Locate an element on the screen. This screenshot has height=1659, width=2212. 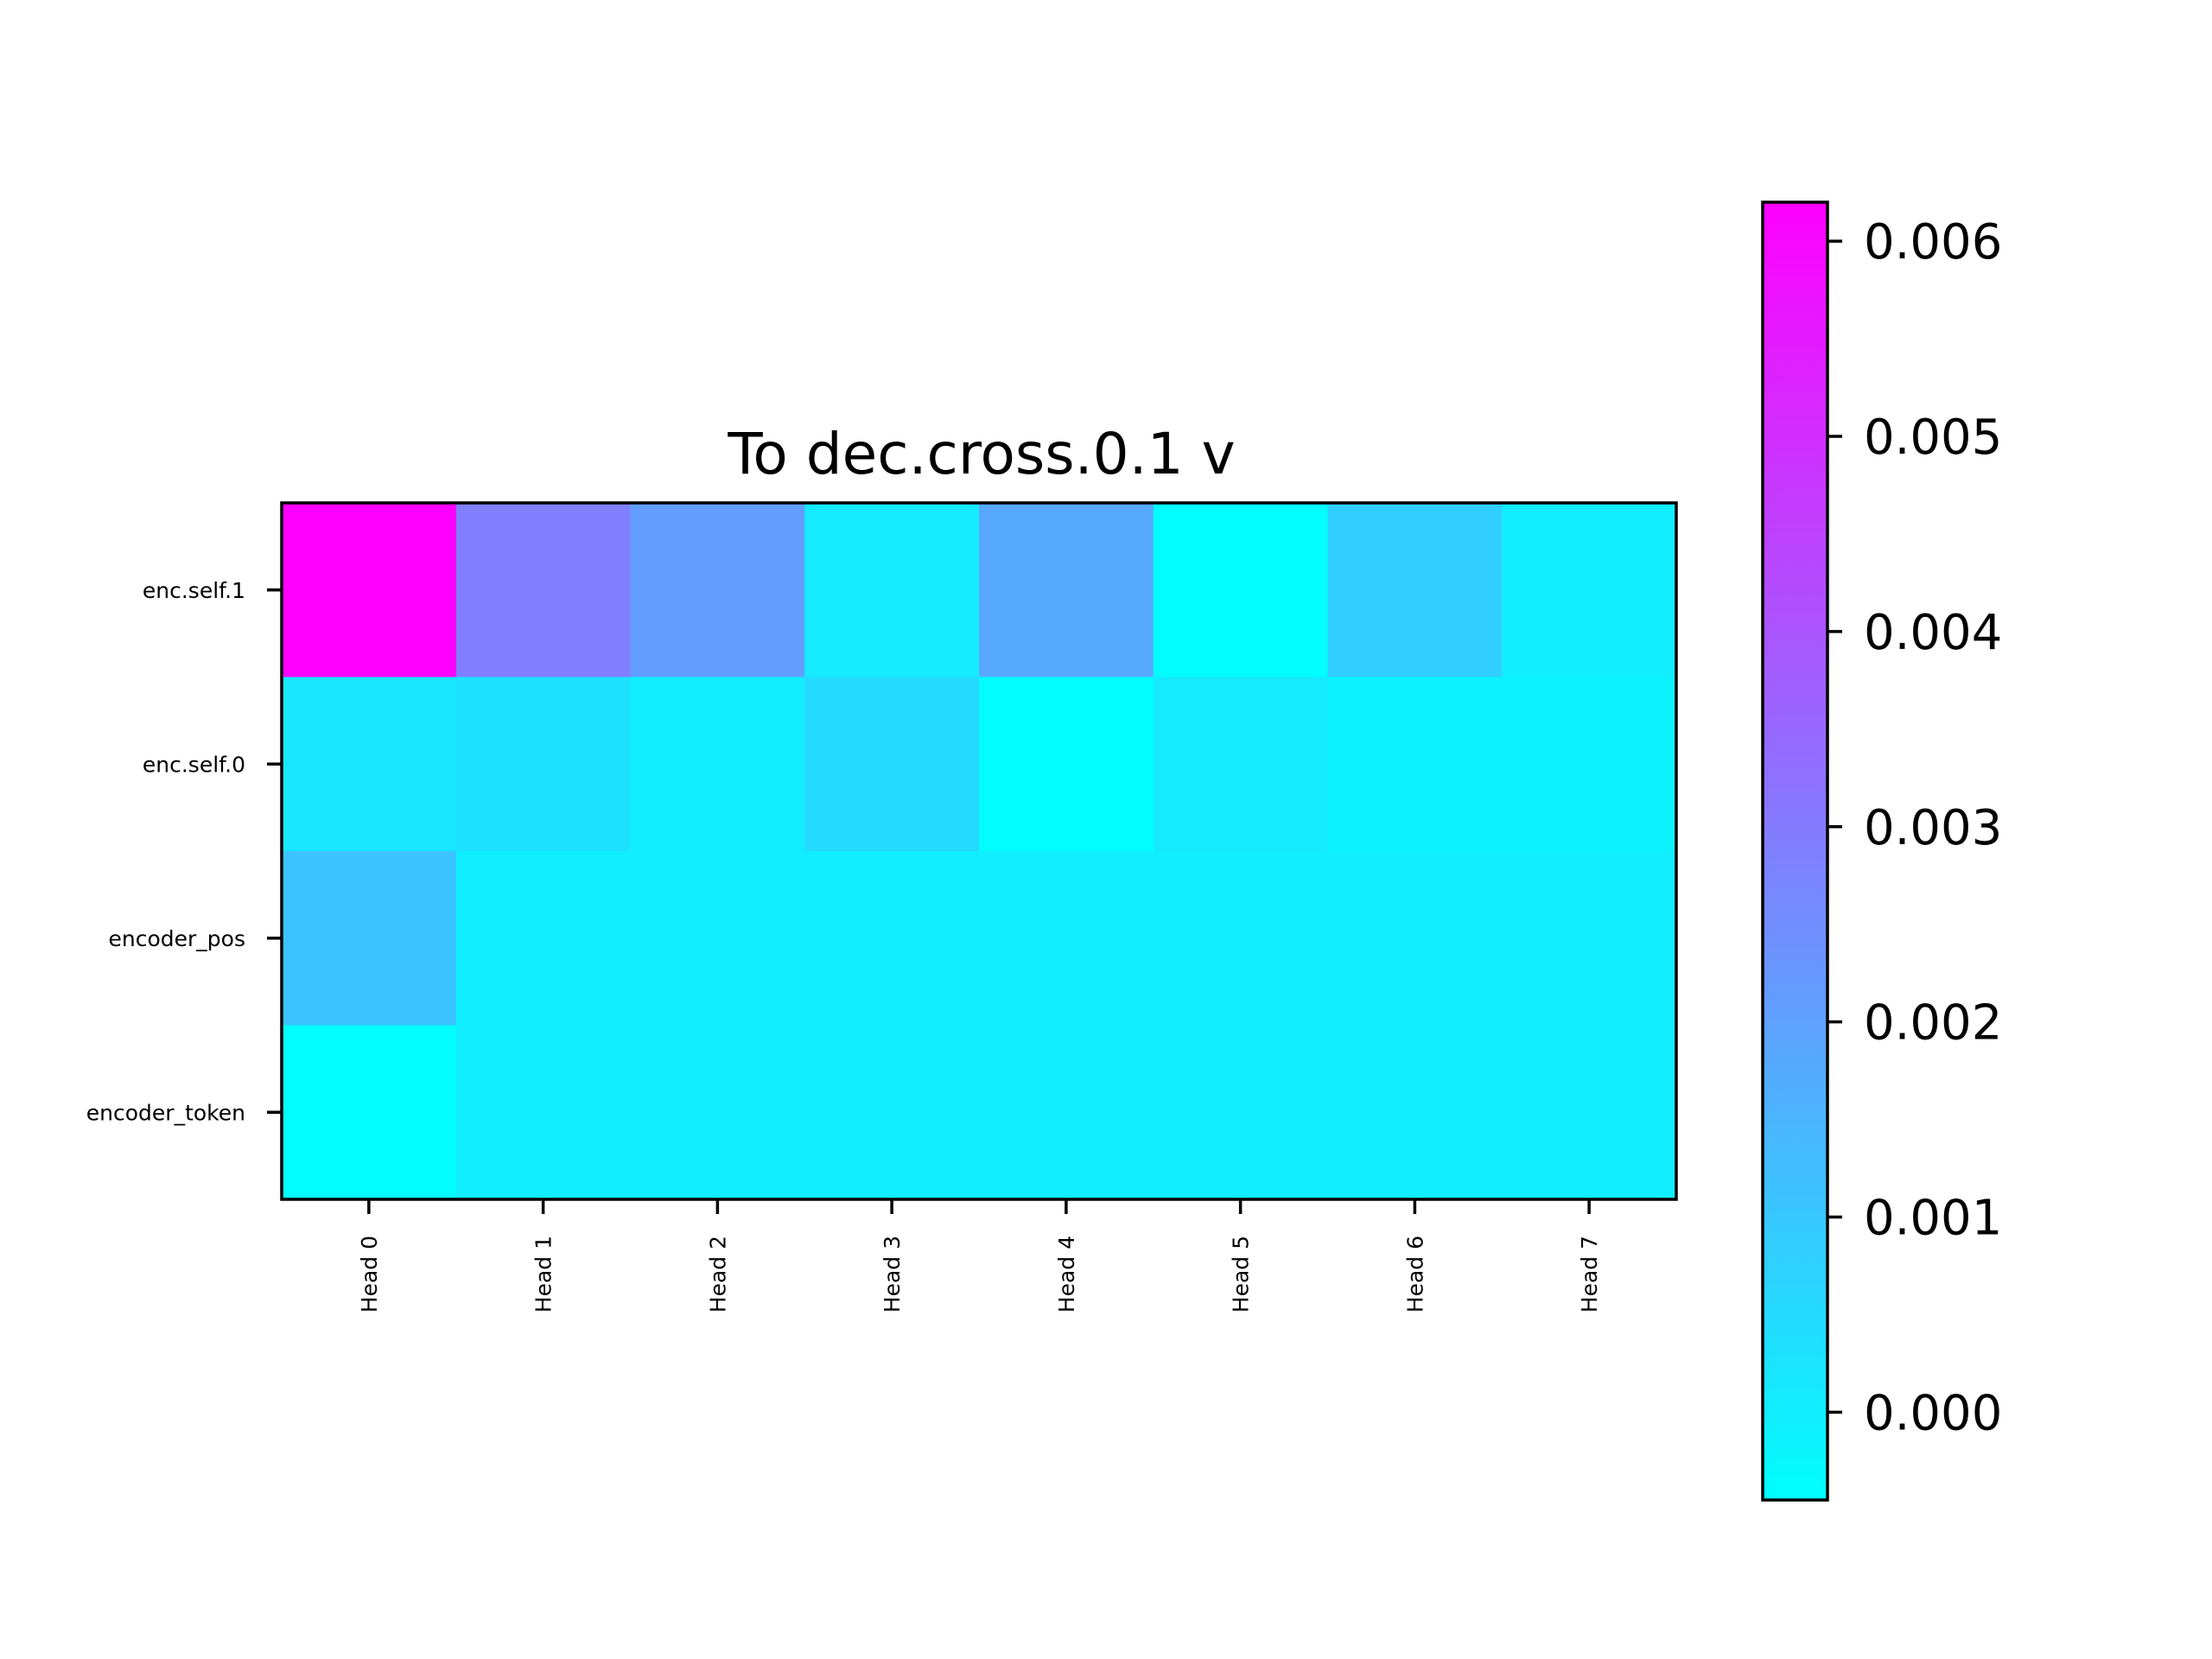
x-tick-label: Head 3 is located at coordinates (892, 1274).